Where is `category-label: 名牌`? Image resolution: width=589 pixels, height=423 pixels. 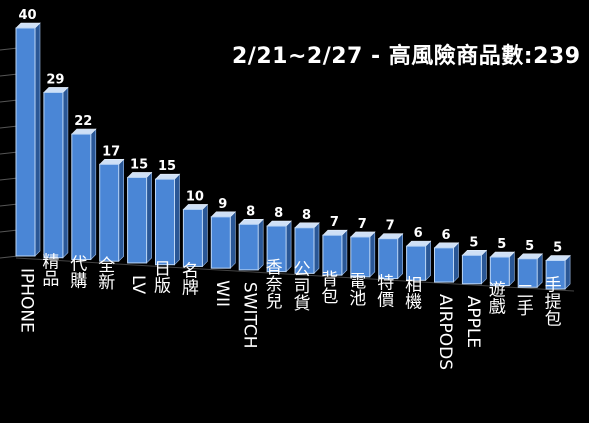
category-label: 名牌 is located at coordinates (188, 278).